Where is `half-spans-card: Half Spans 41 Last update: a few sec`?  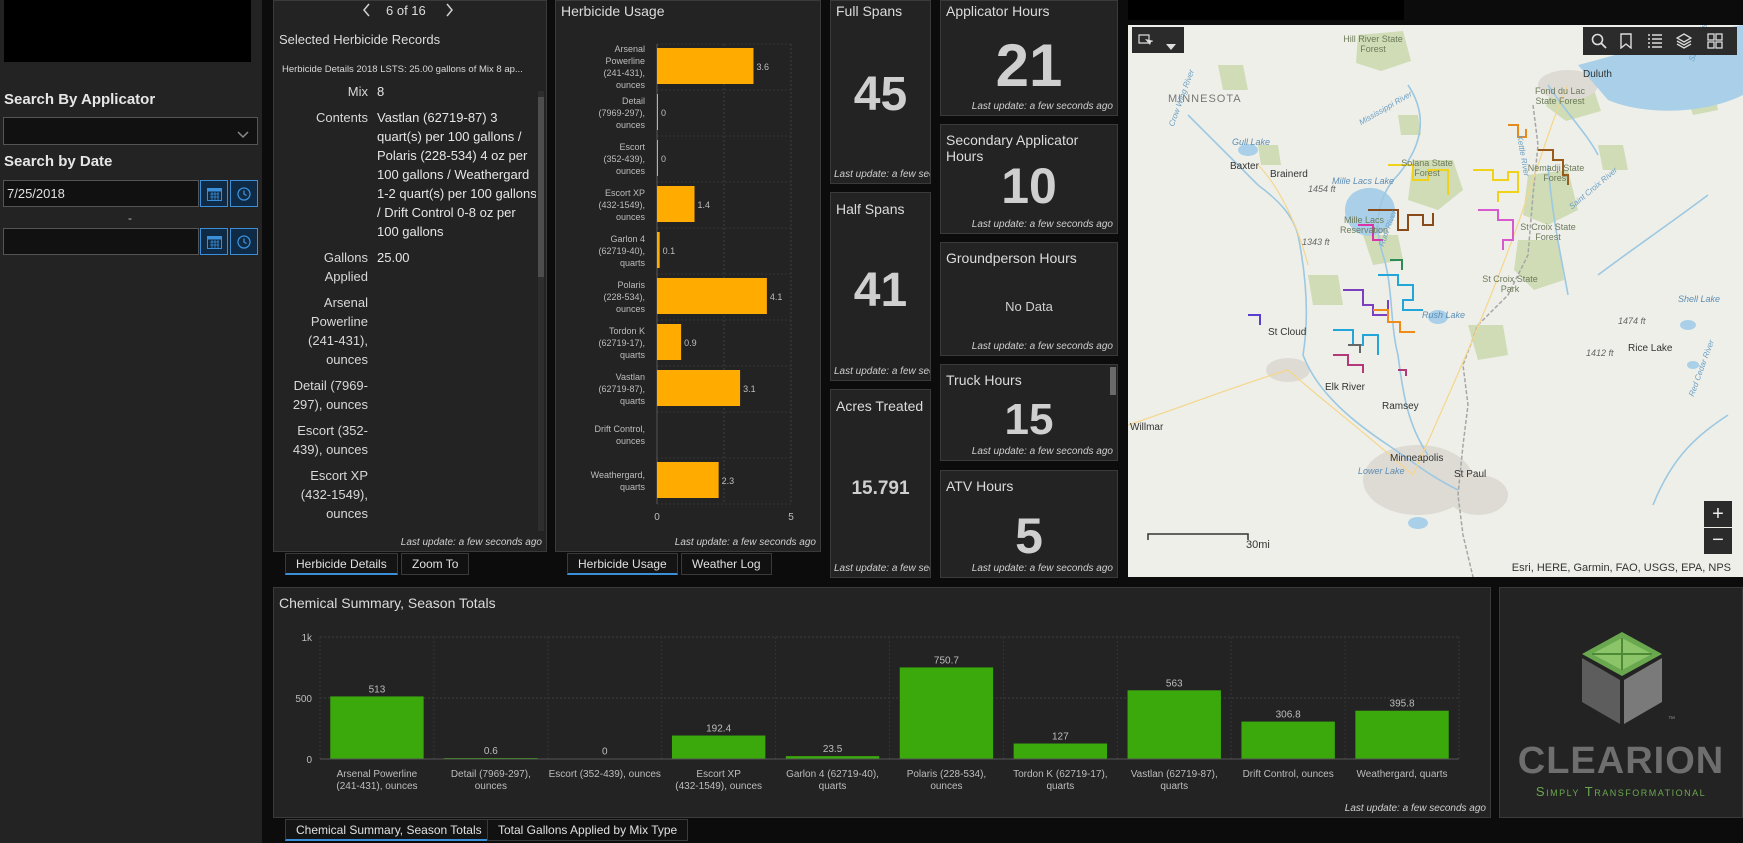
half-spans-card: Half Spans 41 Last update: a few sec is located at coordinates (880, 286).